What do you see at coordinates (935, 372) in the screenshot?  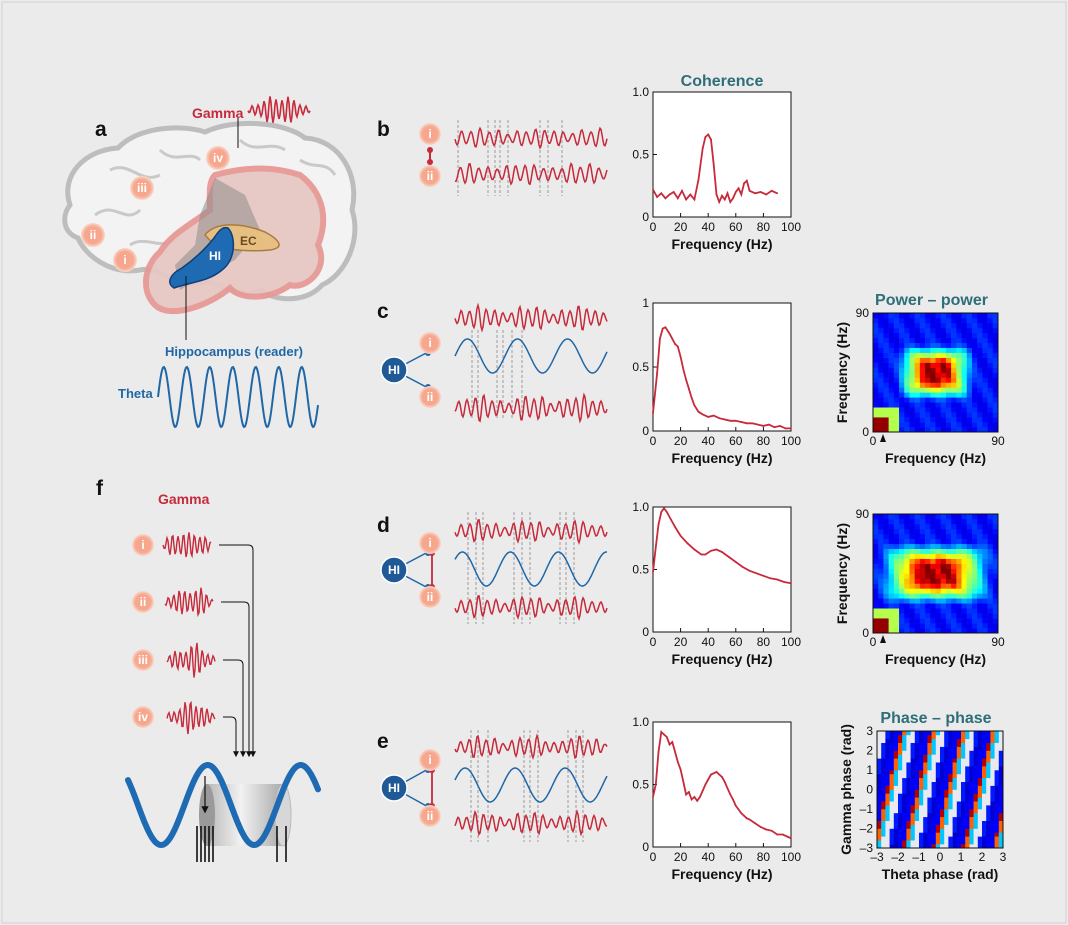 I see `c-power-power-frame` at bounding box center [935, 372].